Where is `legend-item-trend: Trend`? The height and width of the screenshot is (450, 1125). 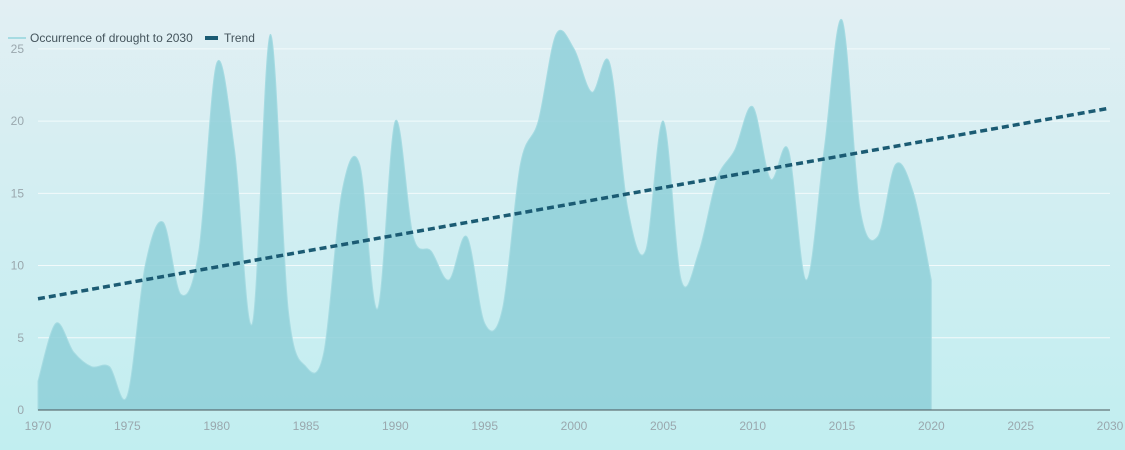
legend-item-trend: Trend is located at coordinates (230, 38).